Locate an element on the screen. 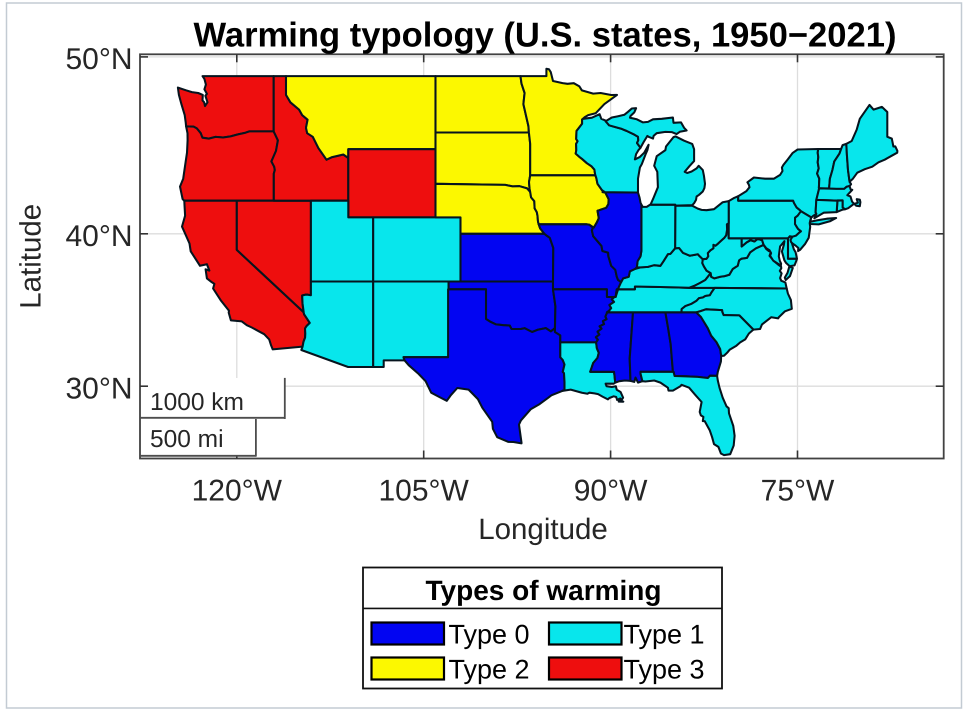  svg-text: 30°N is located at coordinates (98, 389).